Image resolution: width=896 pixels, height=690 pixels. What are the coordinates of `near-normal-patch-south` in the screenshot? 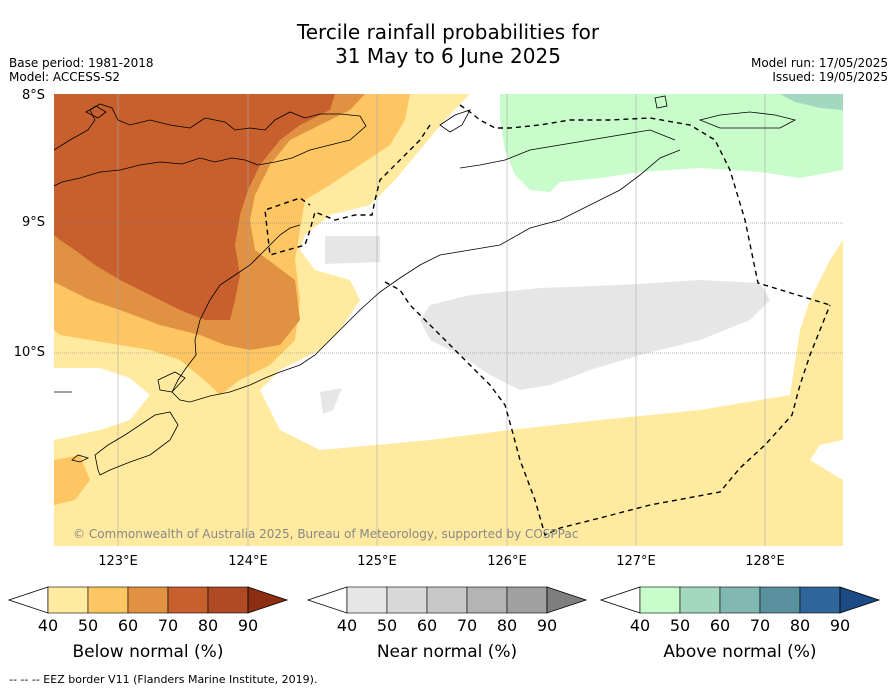 It's located at (331, 401).